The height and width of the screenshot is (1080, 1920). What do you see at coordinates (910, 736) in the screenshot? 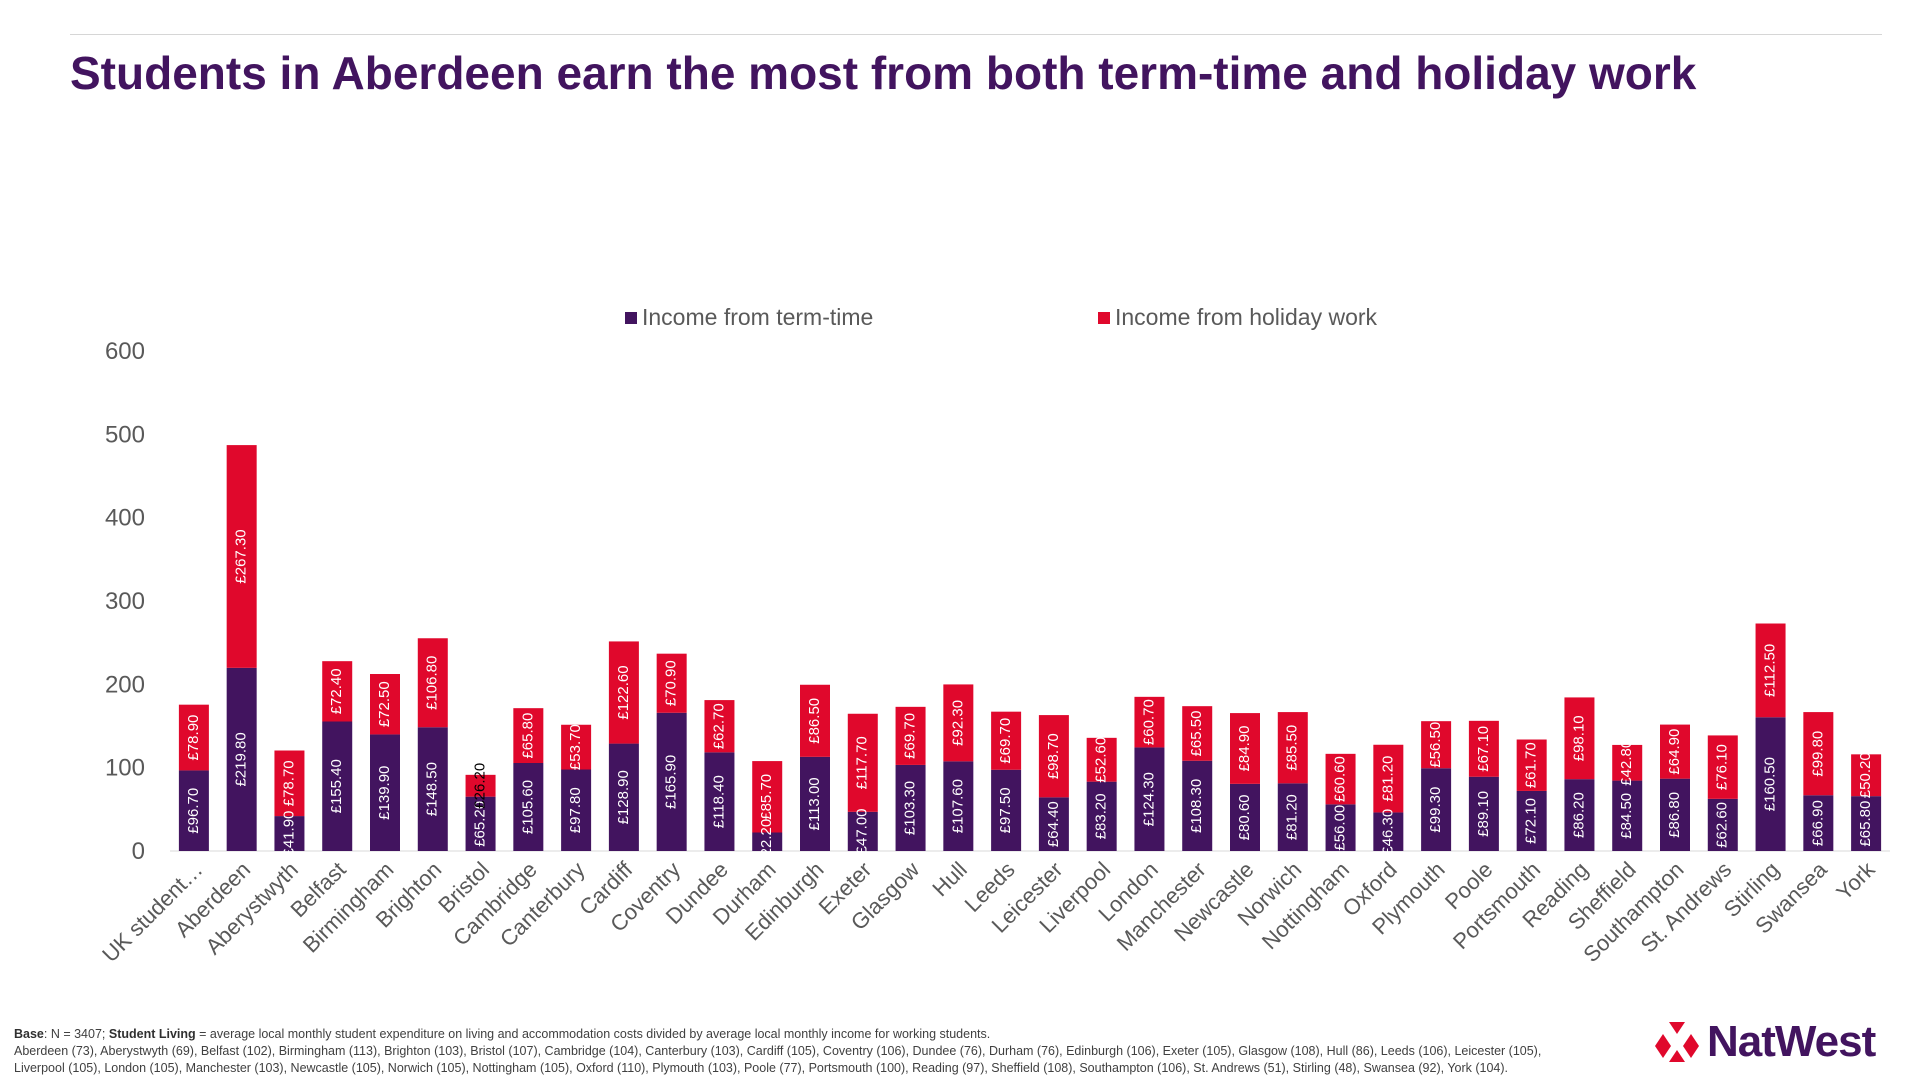
I see `data-label-holiday-work: £69.70` at bounding box center [910, 736].